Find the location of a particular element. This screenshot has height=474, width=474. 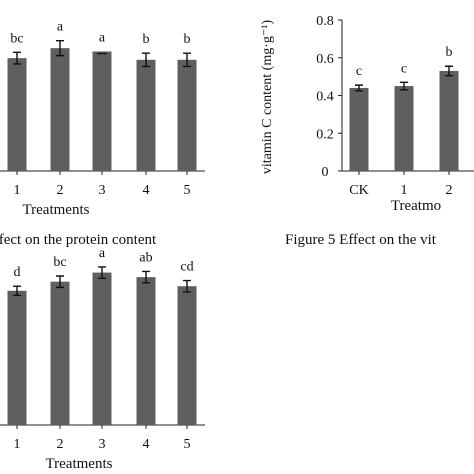

third-x-axis-label: Treatments is located at coordinates (79, 464).